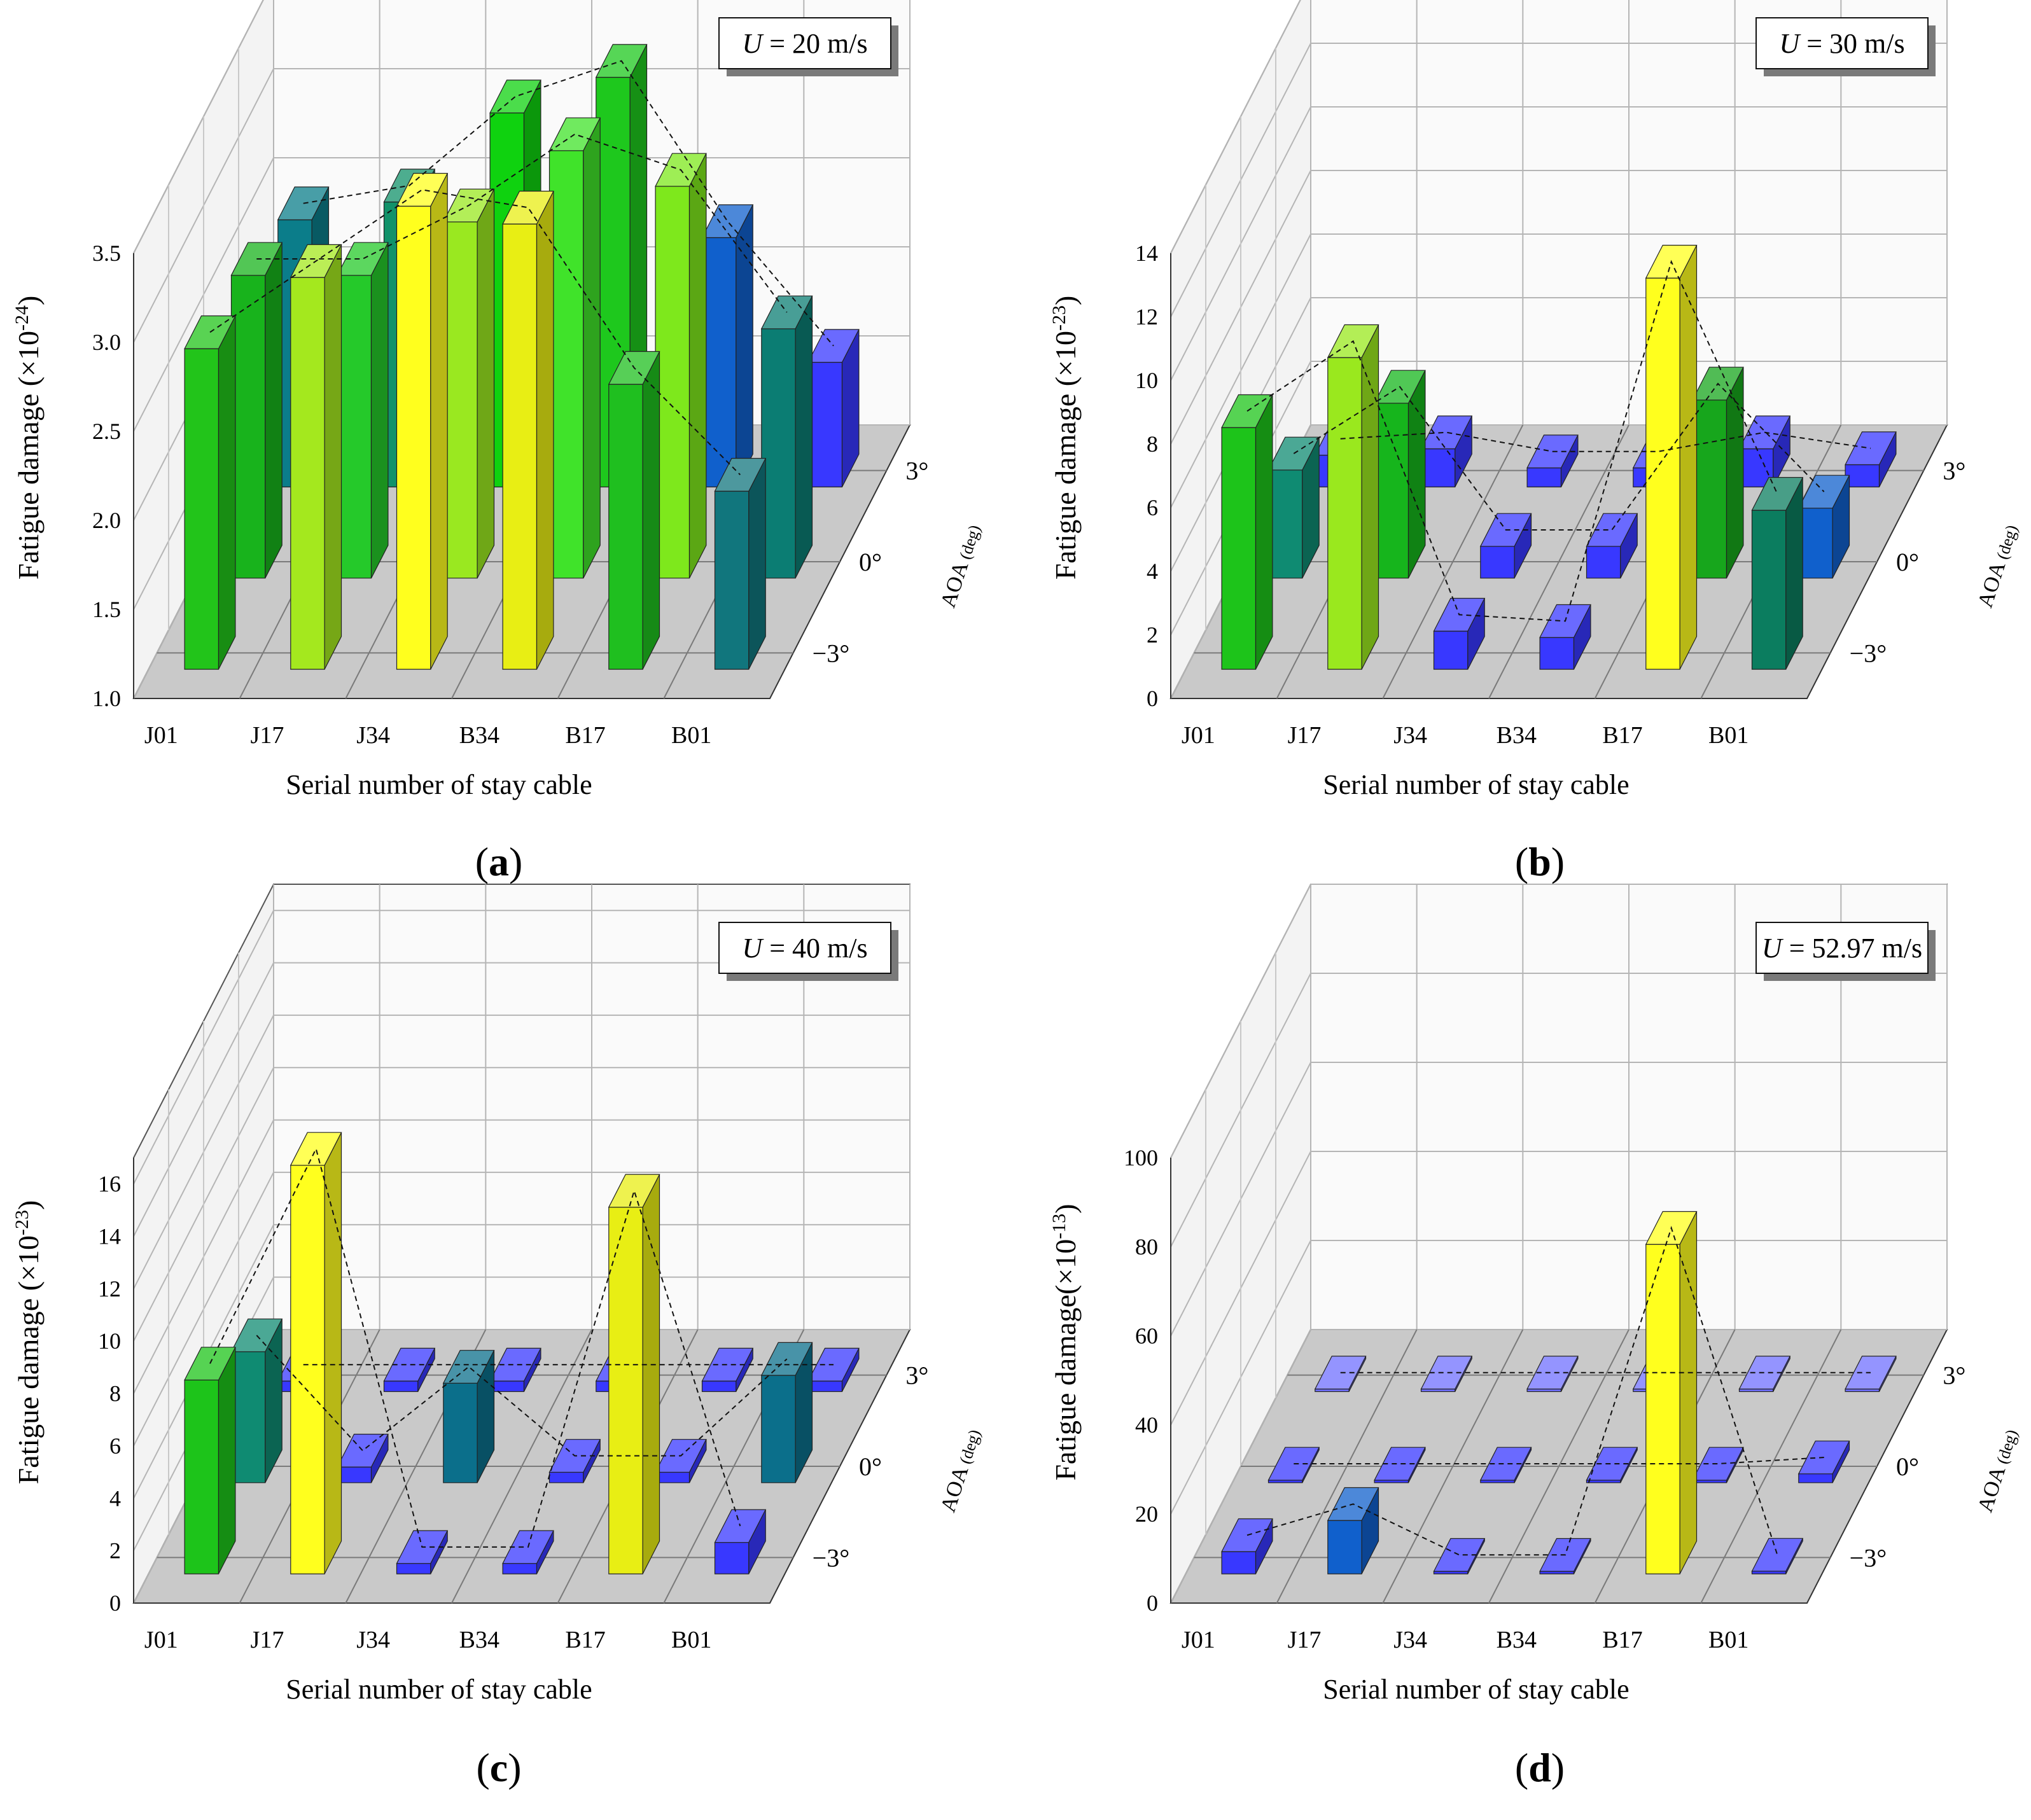 The image size is (2031, 1820). I want to click on x-tick-label: J01, so click(1198, 1640).